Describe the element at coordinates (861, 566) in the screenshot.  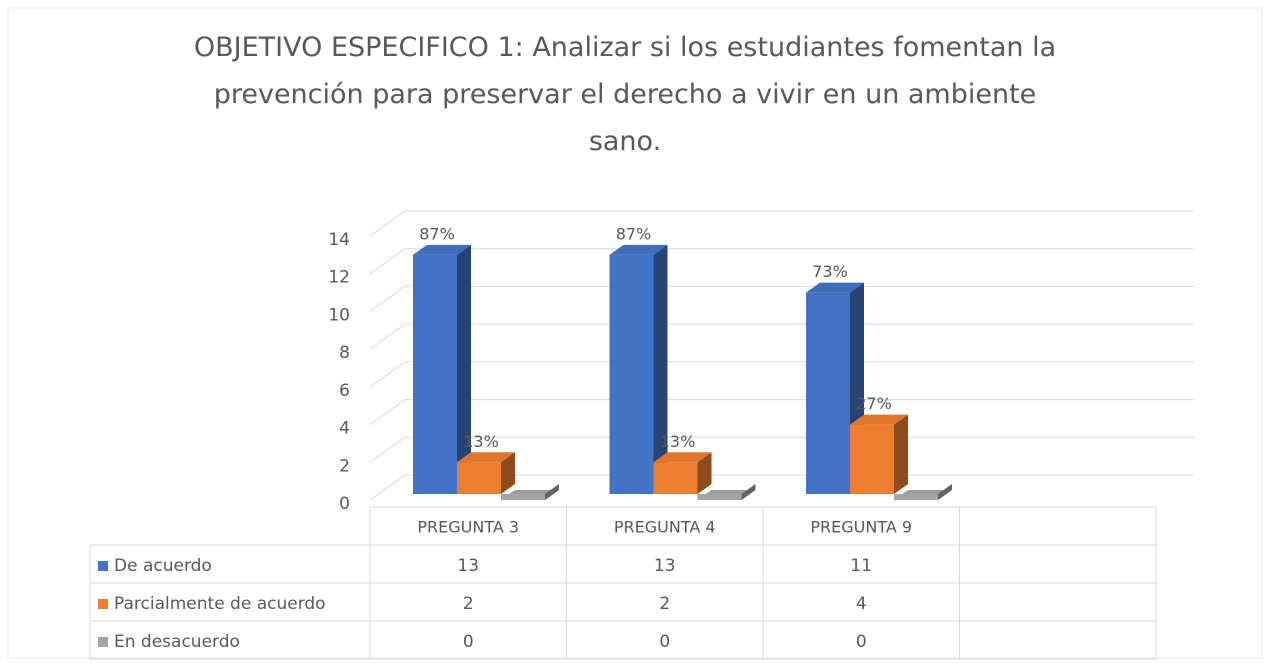
I see `table-value: 11` at that location.